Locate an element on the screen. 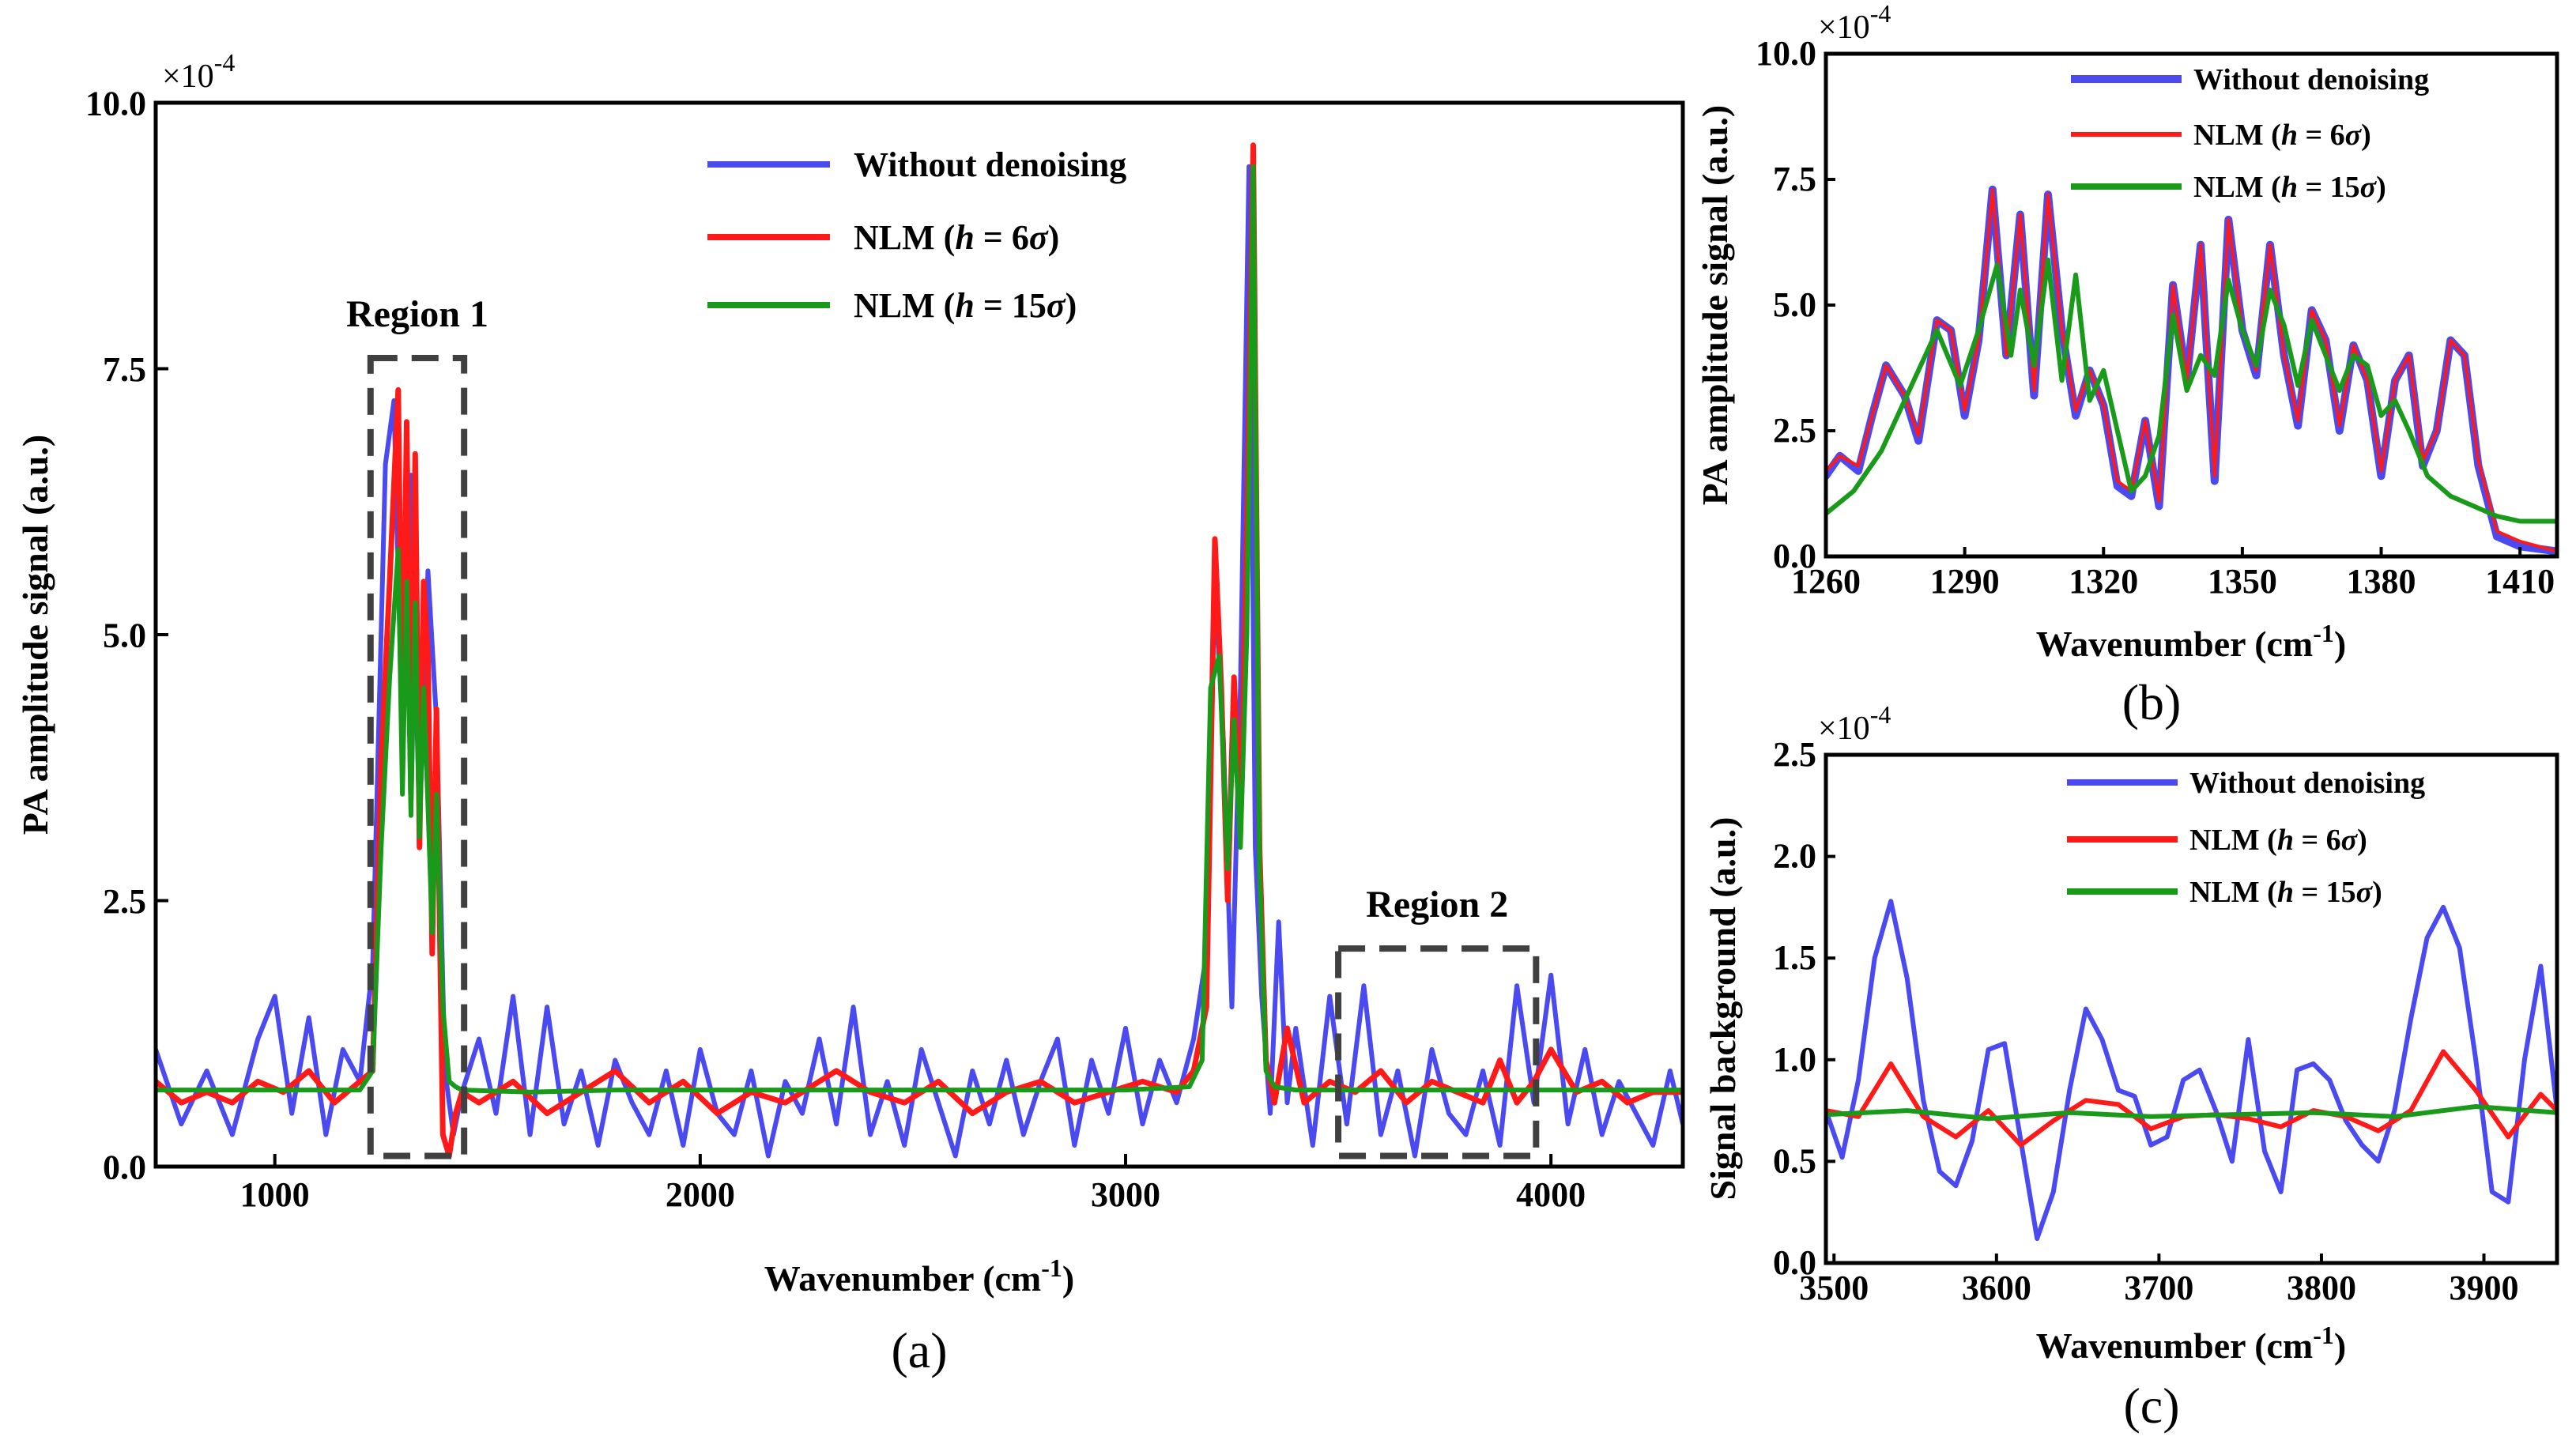 The image size is (2576, 1444). panel-b-x-axis-label: Wavenumber (cm-1) is located at coordinates (2191, 641).